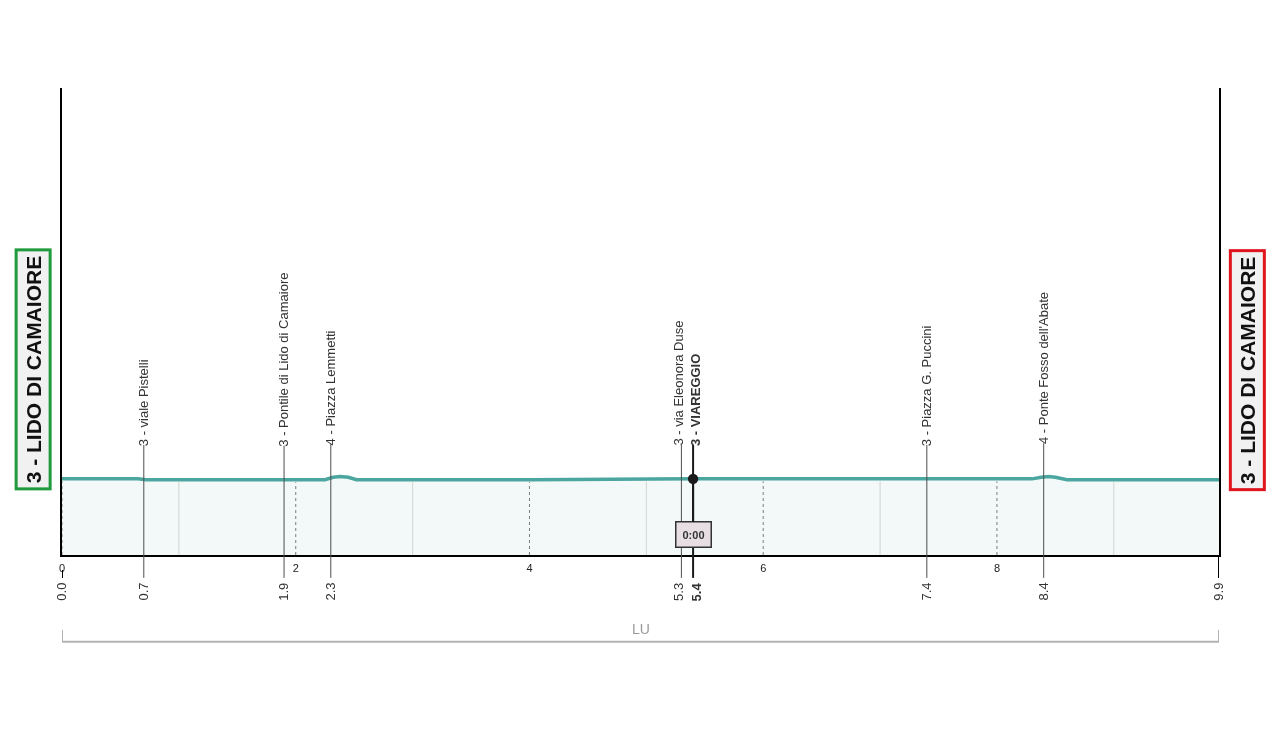  Describe the element at coordinates (697, 592) in the screenshot. I see `ref-line-label: 5.4` at that location.